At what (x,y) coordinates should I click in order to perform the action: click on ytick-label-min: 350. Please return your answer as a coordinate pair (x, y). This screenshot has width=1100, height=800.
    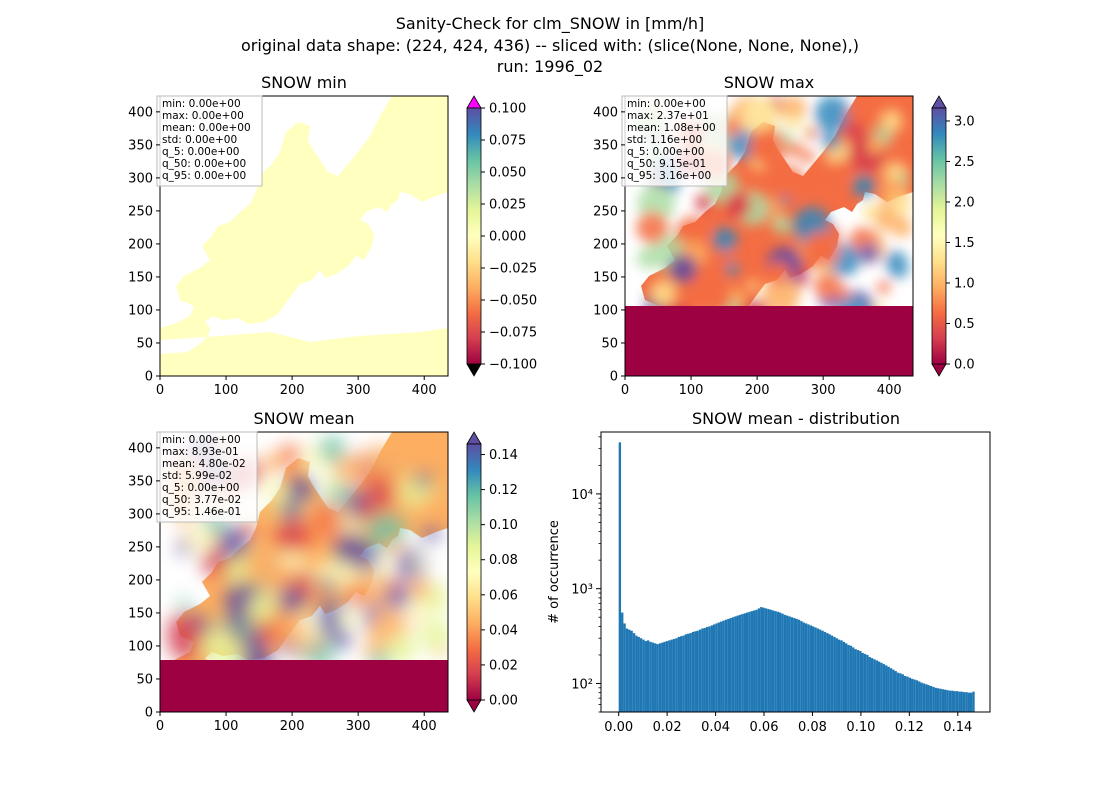
    Looking at the image, I should click on (140, 145).